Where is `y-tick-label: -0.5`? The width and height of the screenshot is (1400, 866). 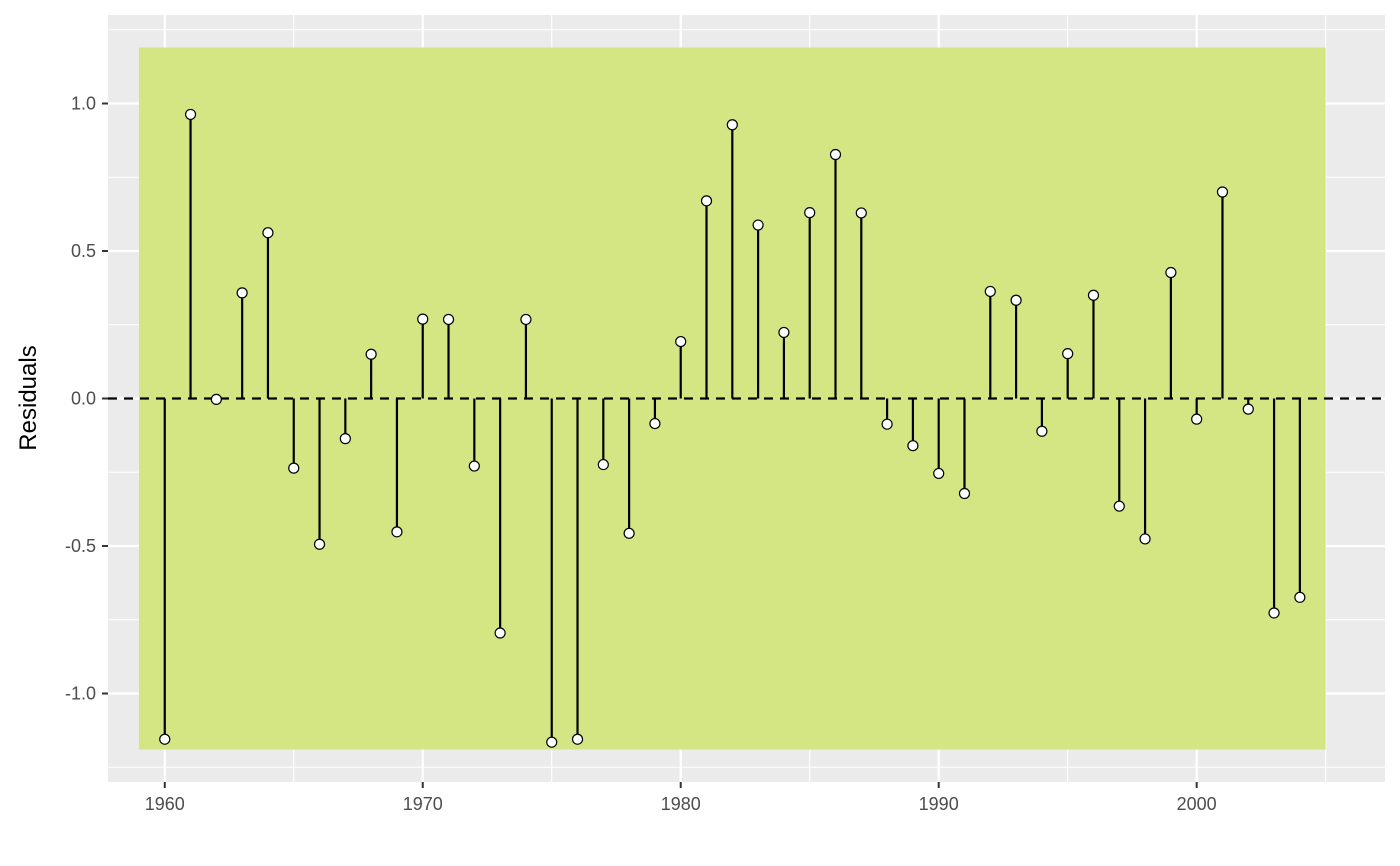 y-tick-label: -0.5 is located at coordinates (80, 546).